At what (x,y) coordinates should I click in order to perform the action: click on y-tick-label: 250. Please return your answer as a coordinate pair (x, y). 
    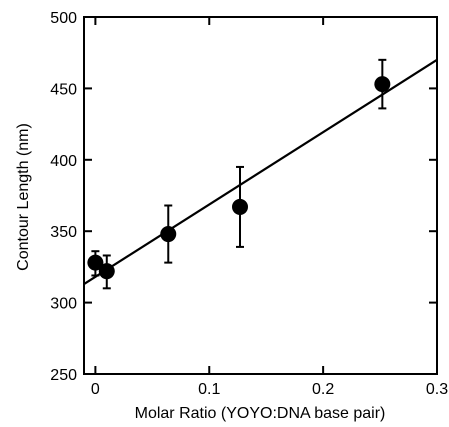
    Looking at the image, I should click on (63, 375).